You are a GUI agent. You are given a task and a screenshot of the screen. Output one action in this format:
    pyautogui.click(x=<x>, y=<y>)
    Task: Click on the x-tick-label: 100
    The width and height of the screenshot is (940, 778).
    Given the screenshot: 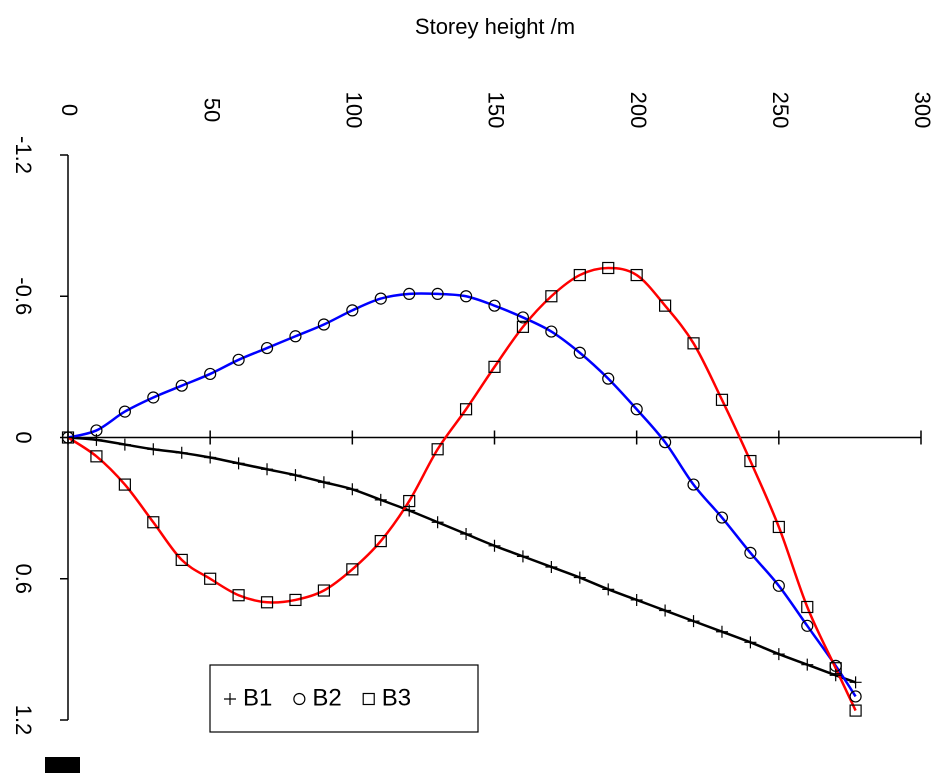 What is the action you would take?
    pyautogui.click(x=354, y=110)
    